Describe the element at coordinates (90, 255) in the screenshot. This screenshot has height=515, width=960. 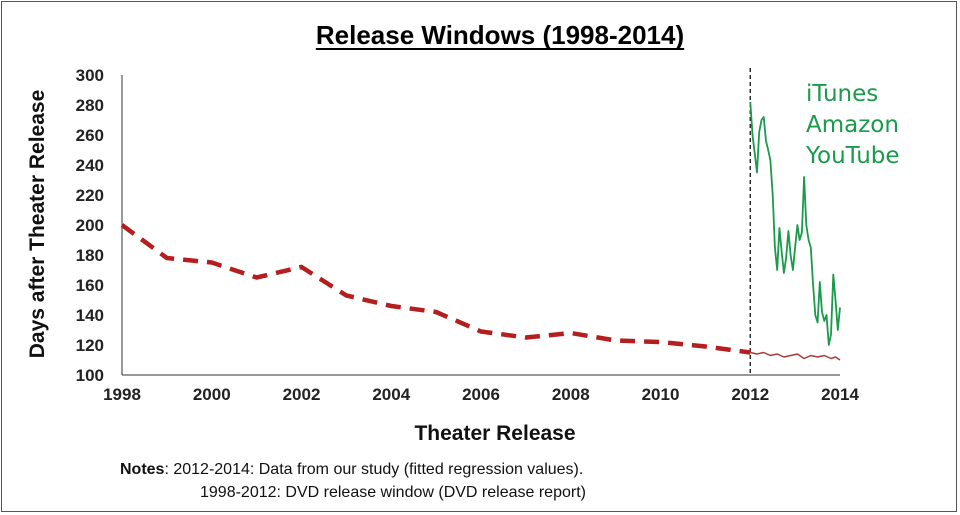
I see `y-tick-label: 180` at that location.